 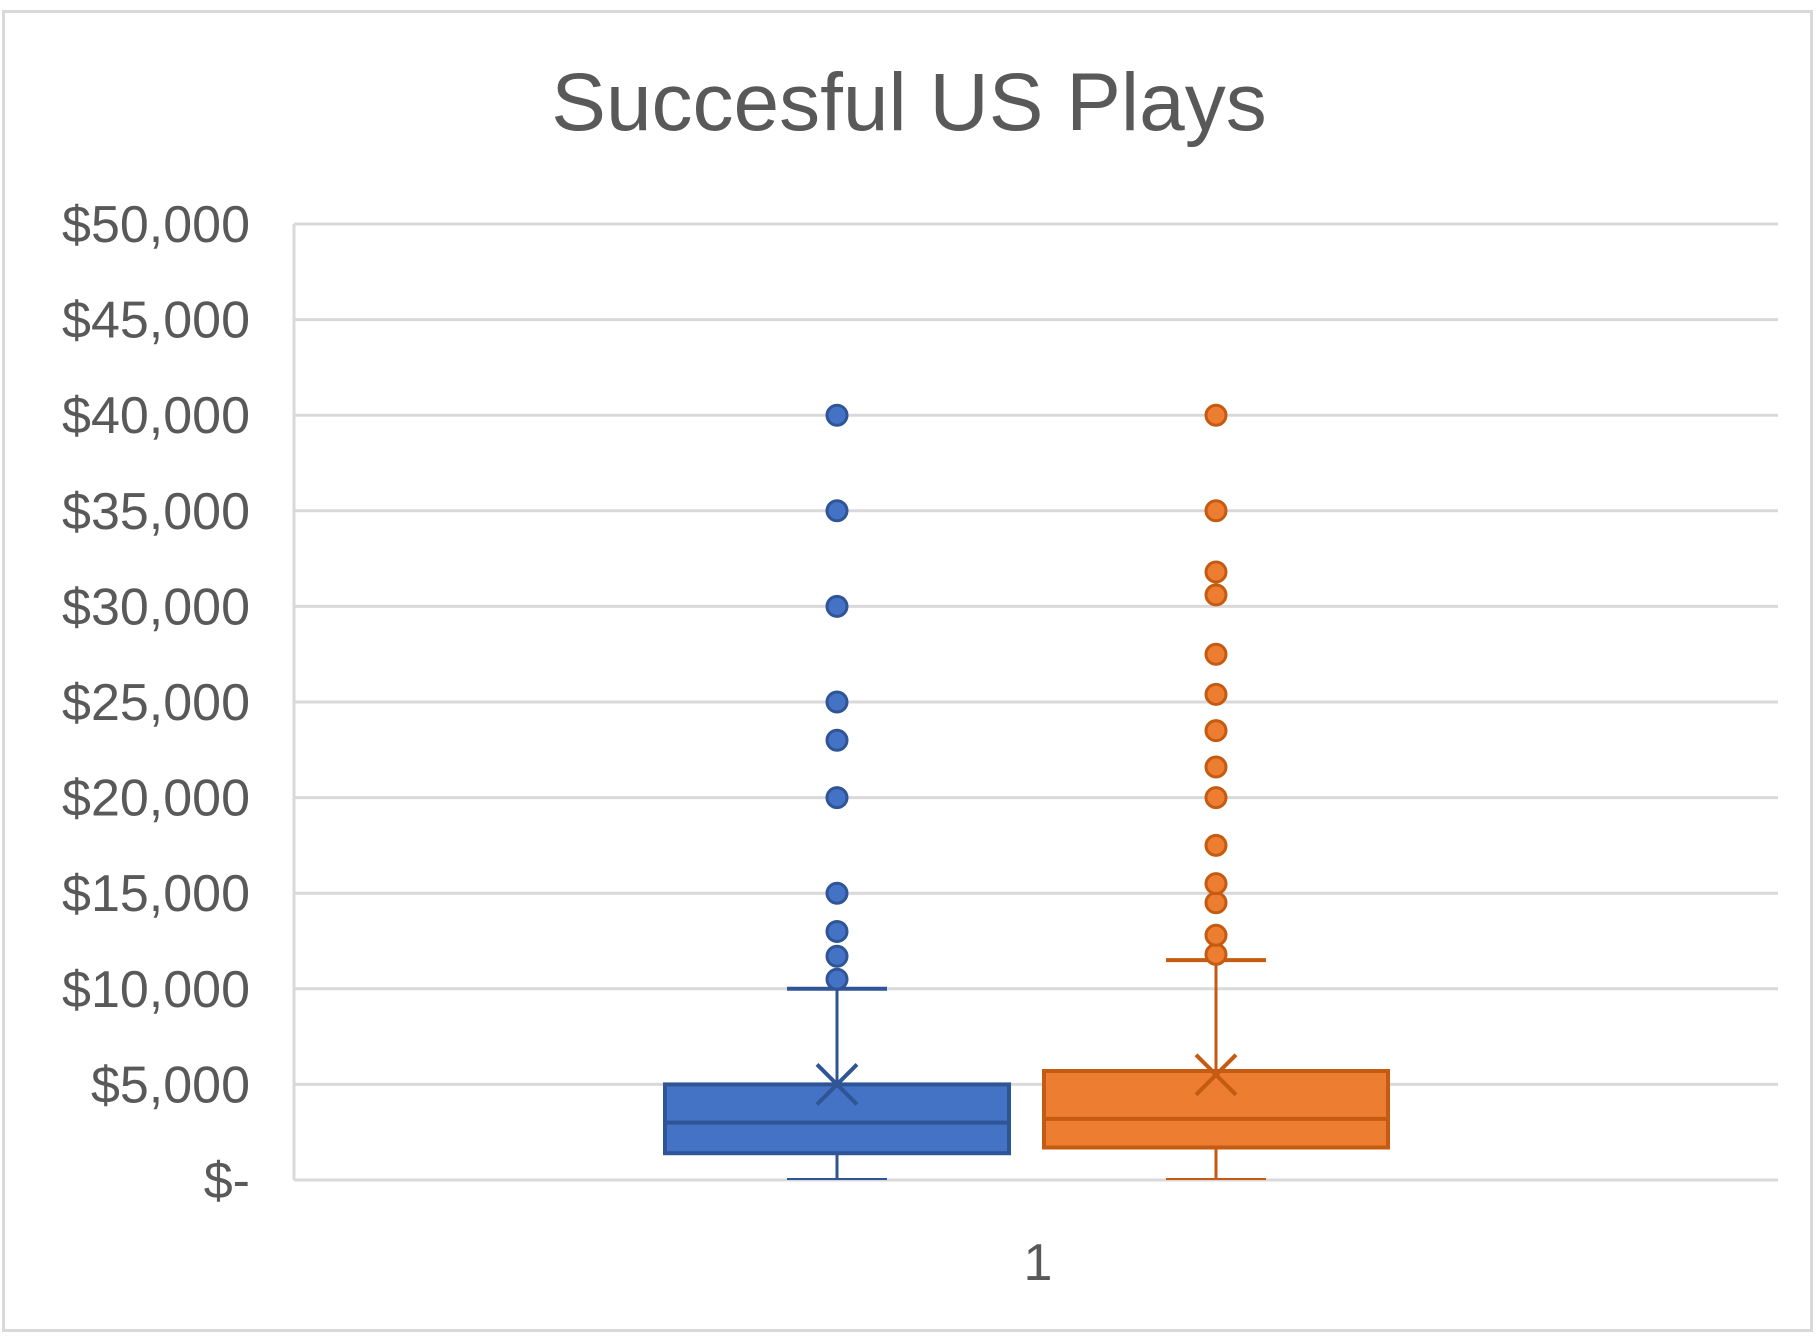 What do you see at coordinates (156, 512) in the screenshot?
I see `y-tick-label: $35,000` at bounding box center [156, 512].